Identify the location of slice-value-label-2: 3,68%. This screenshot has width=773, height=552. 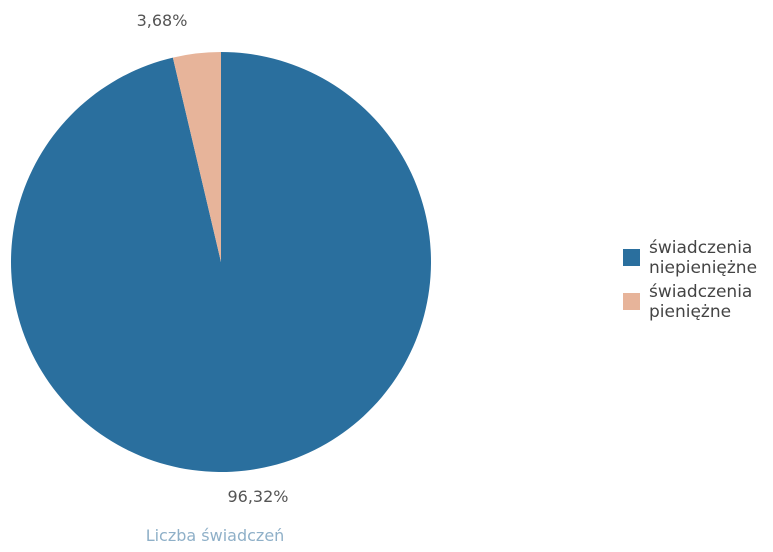
(162, 20).